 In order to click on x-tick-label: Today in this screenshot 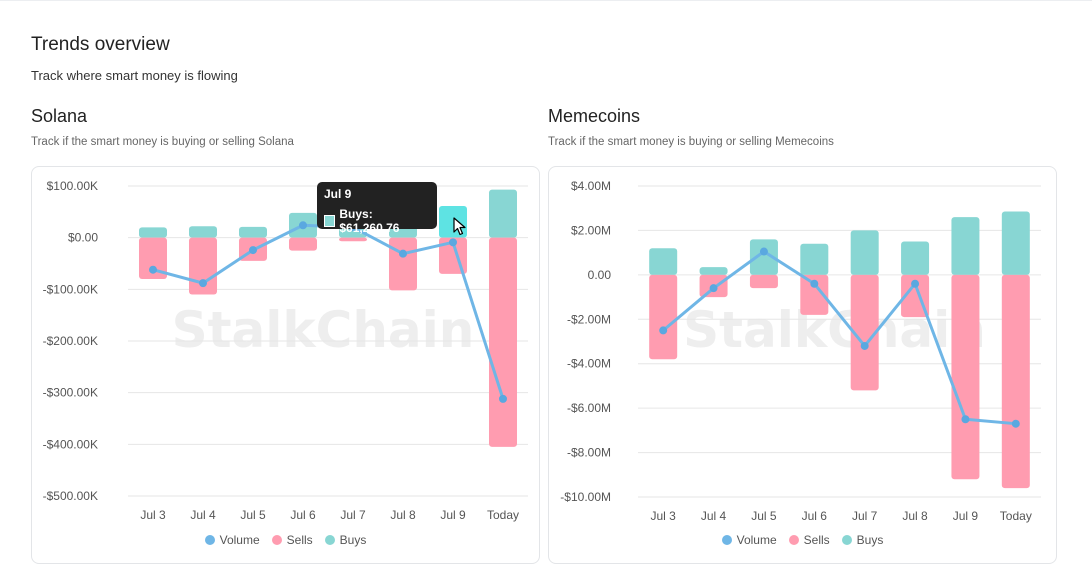, I will do `click(503, 515)`.